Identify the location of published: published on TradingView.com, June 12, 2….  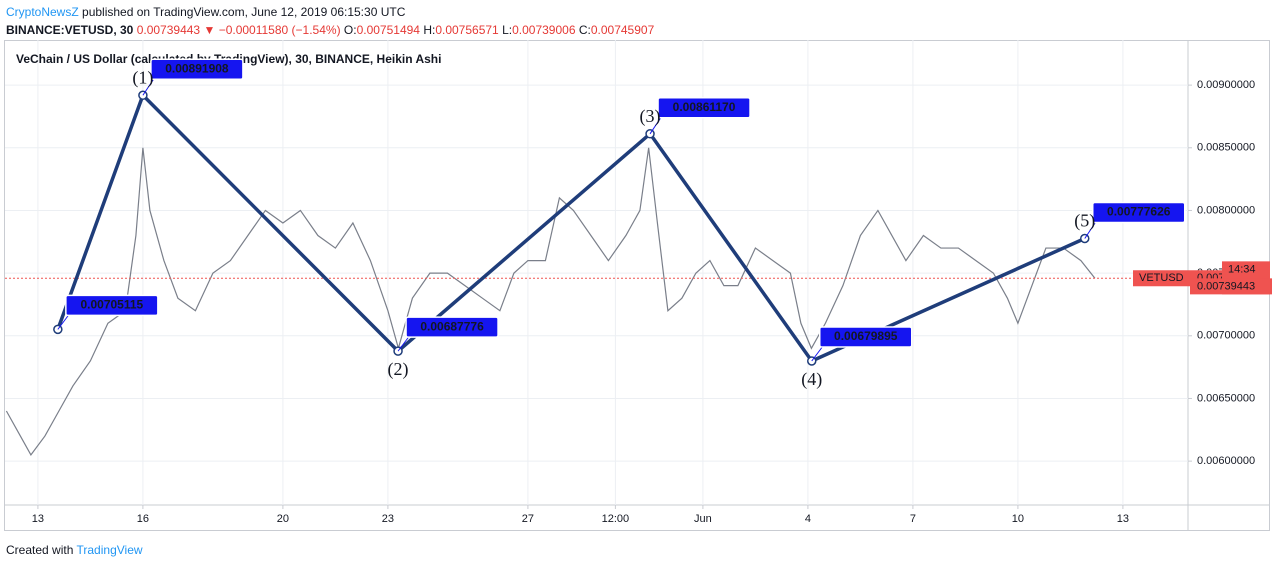
(244, 12).